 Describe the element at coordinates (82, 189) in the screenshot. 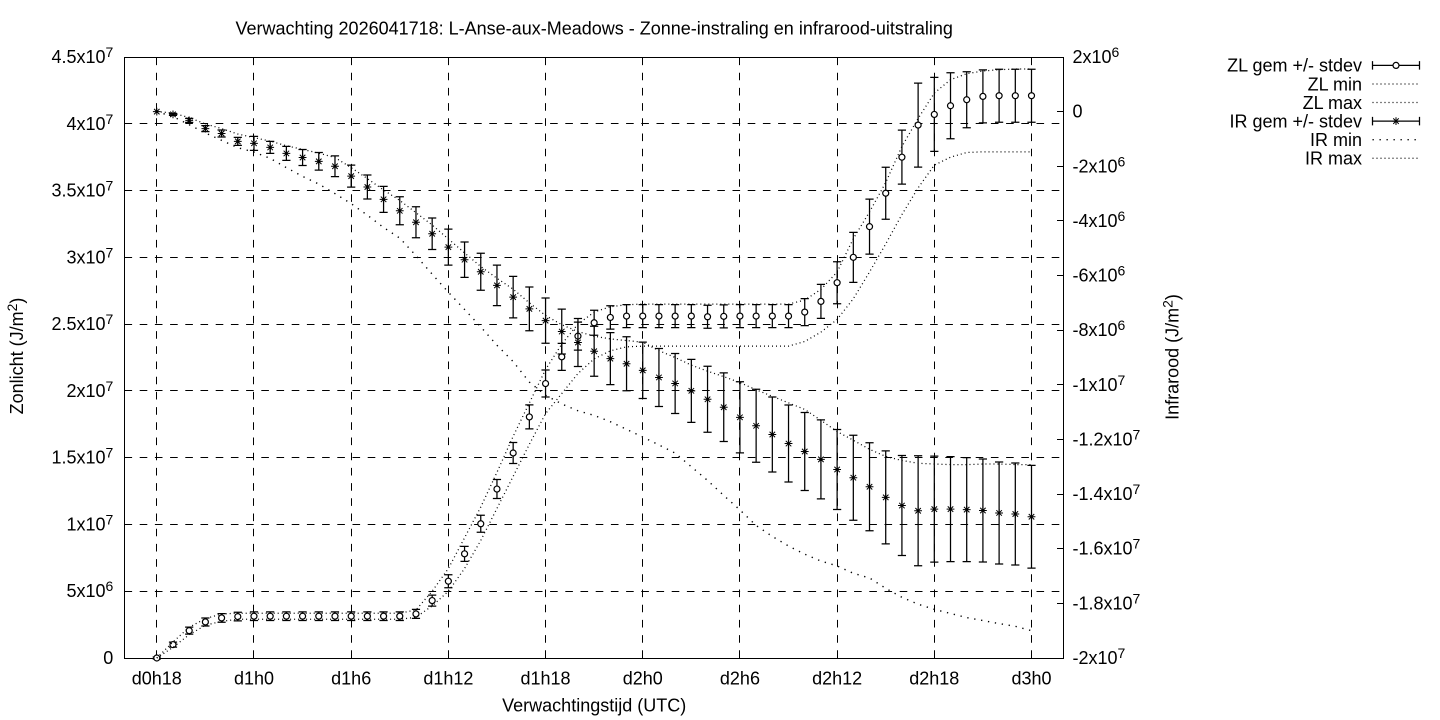

I see `svg-text: 3.5x10⁷` at that location.